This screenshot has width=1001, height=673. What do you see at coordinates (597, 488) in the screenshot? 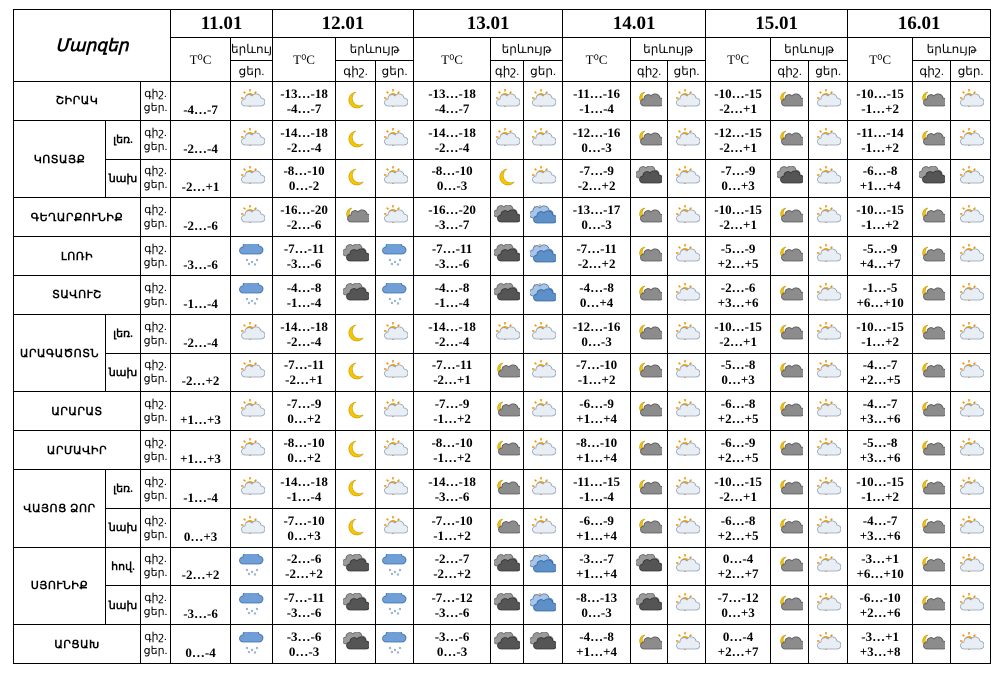
I see `temperature: -11…-15 -1…-4` at bounding box center [597, 488].